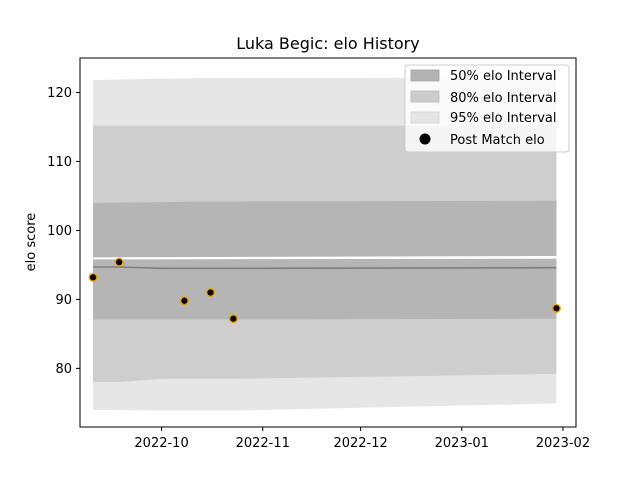 The image size is (640, 480). I want to click on x-tick-label: 2022-10, so click(161, 443).